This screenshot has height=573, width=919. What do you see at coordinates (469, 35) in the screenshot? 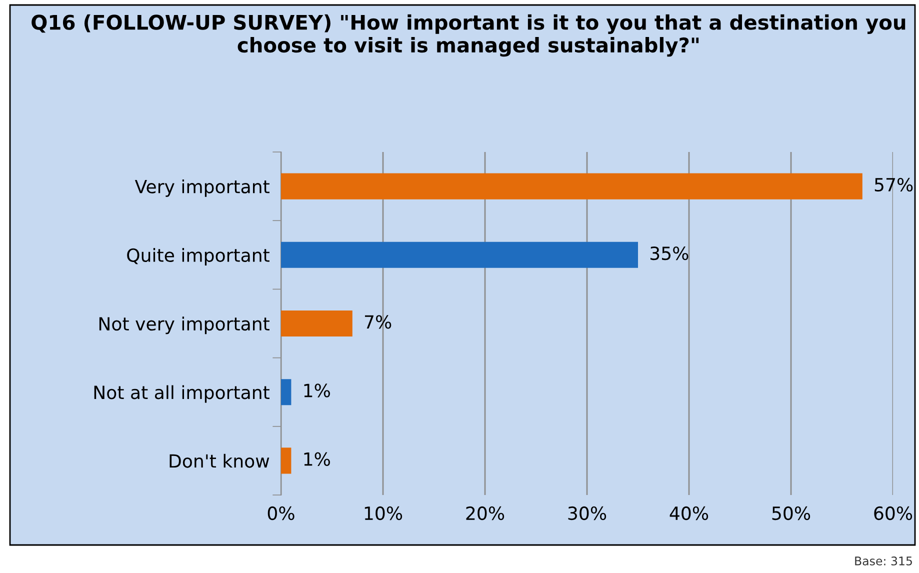
I see `chart-title: Q16 (FOLLOW-UP SURVEY) "How important is it to you that a destination you choose to visit is managed sustainably?"` at bounding box center [469, 35].